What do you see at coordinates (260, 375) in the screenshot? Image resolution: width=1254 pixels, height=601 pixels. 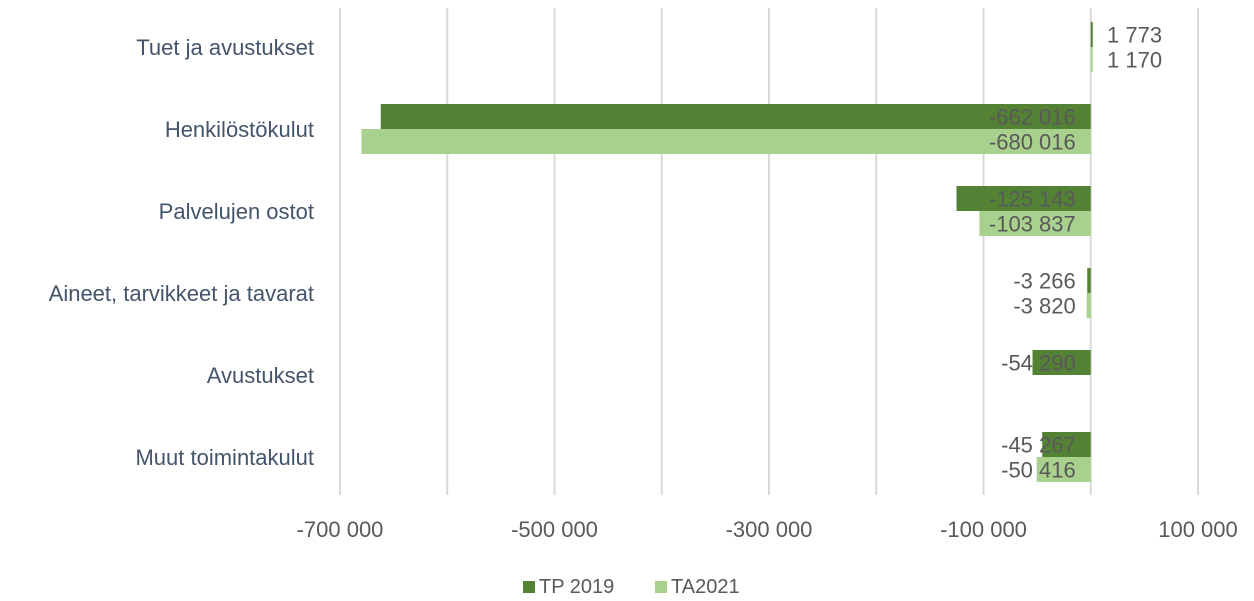 I see `category-label: Avustukset` at bounding box center [260, 375].